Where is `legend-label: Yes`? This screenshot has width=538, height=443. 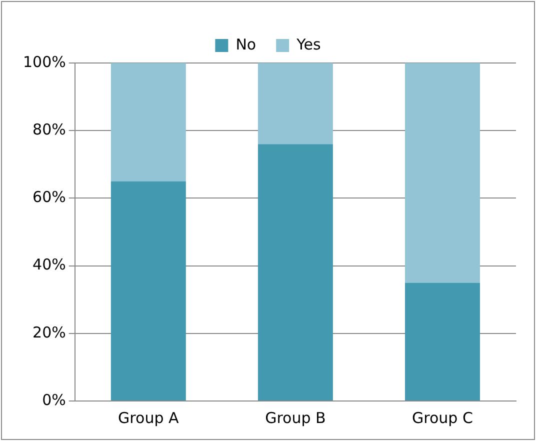
legend-label: Yes is located at coordinates (308, 44).